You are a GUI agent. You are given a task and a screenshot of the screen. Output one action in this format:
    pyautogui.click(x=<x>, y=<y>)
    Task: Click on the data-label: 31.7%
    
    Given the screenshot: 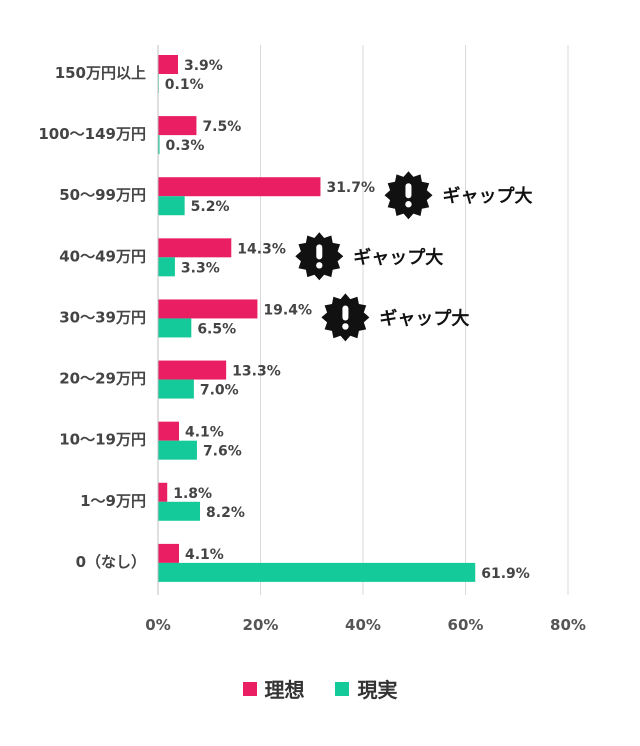 What is the action you would take?
    pyautogui.click(x=350, y=188)
    